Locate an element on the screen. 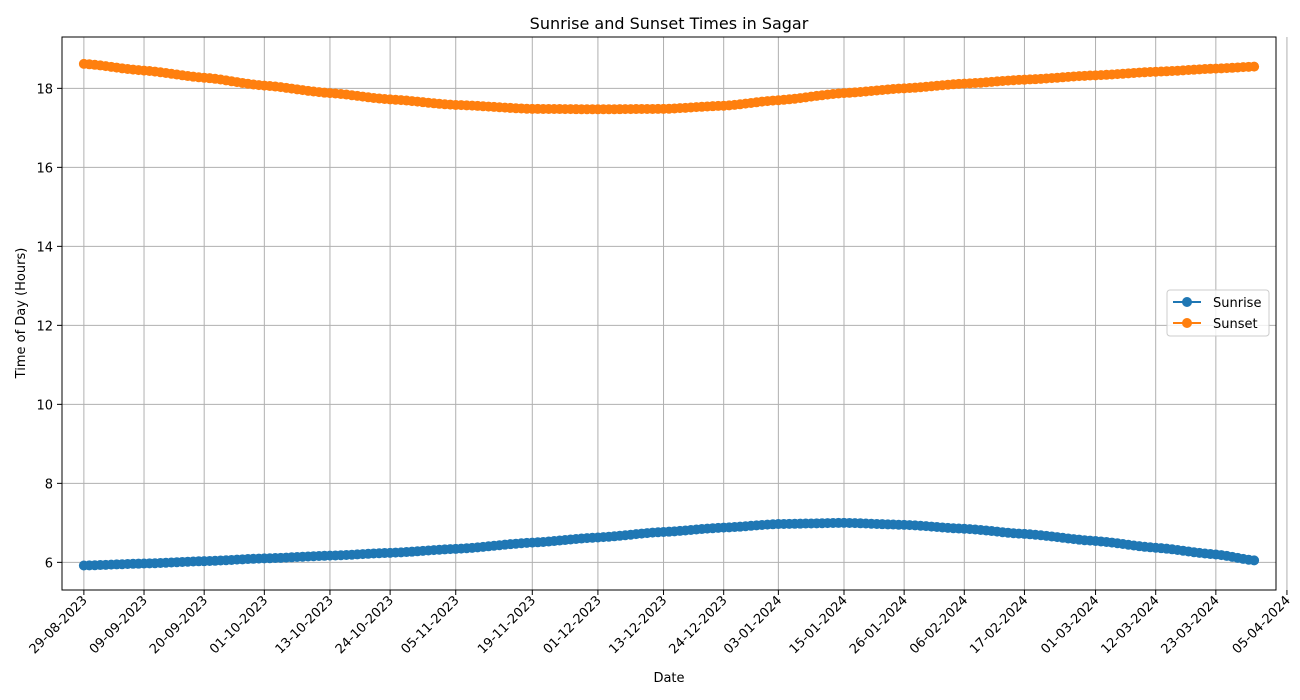  x-axis-title: Date is located at coordinates (668, 678).